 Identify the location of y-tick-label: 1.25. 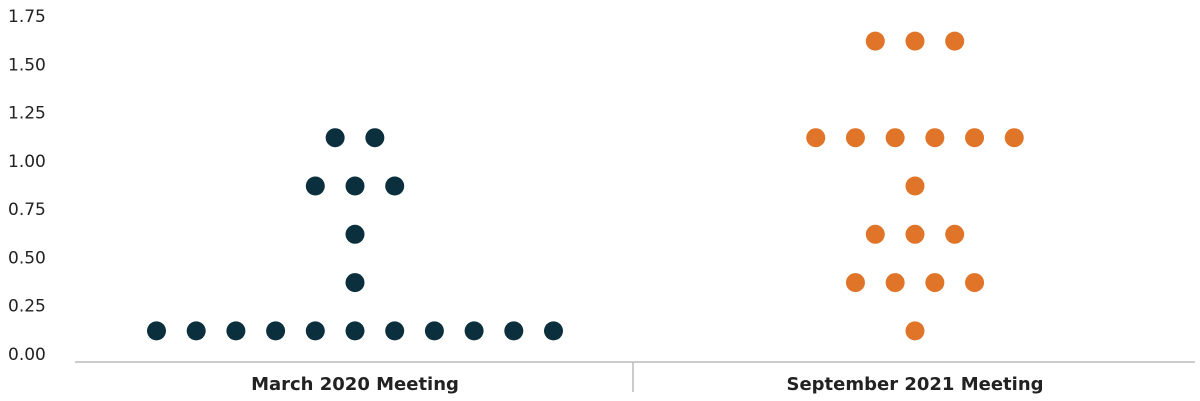
(27, 114).